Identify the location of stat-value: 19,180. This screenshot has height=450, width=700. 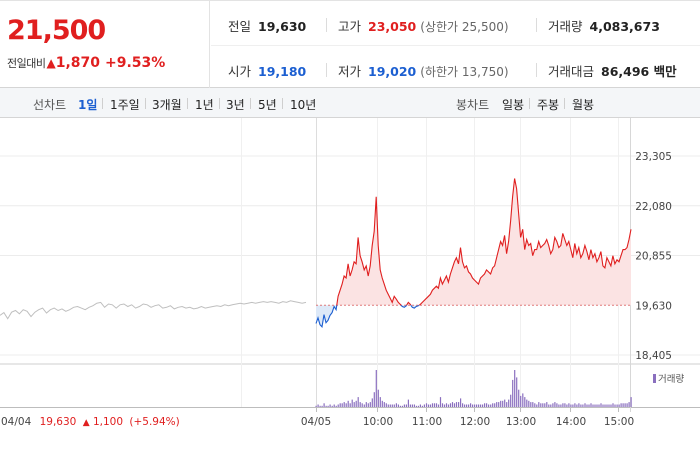
(282, 71).